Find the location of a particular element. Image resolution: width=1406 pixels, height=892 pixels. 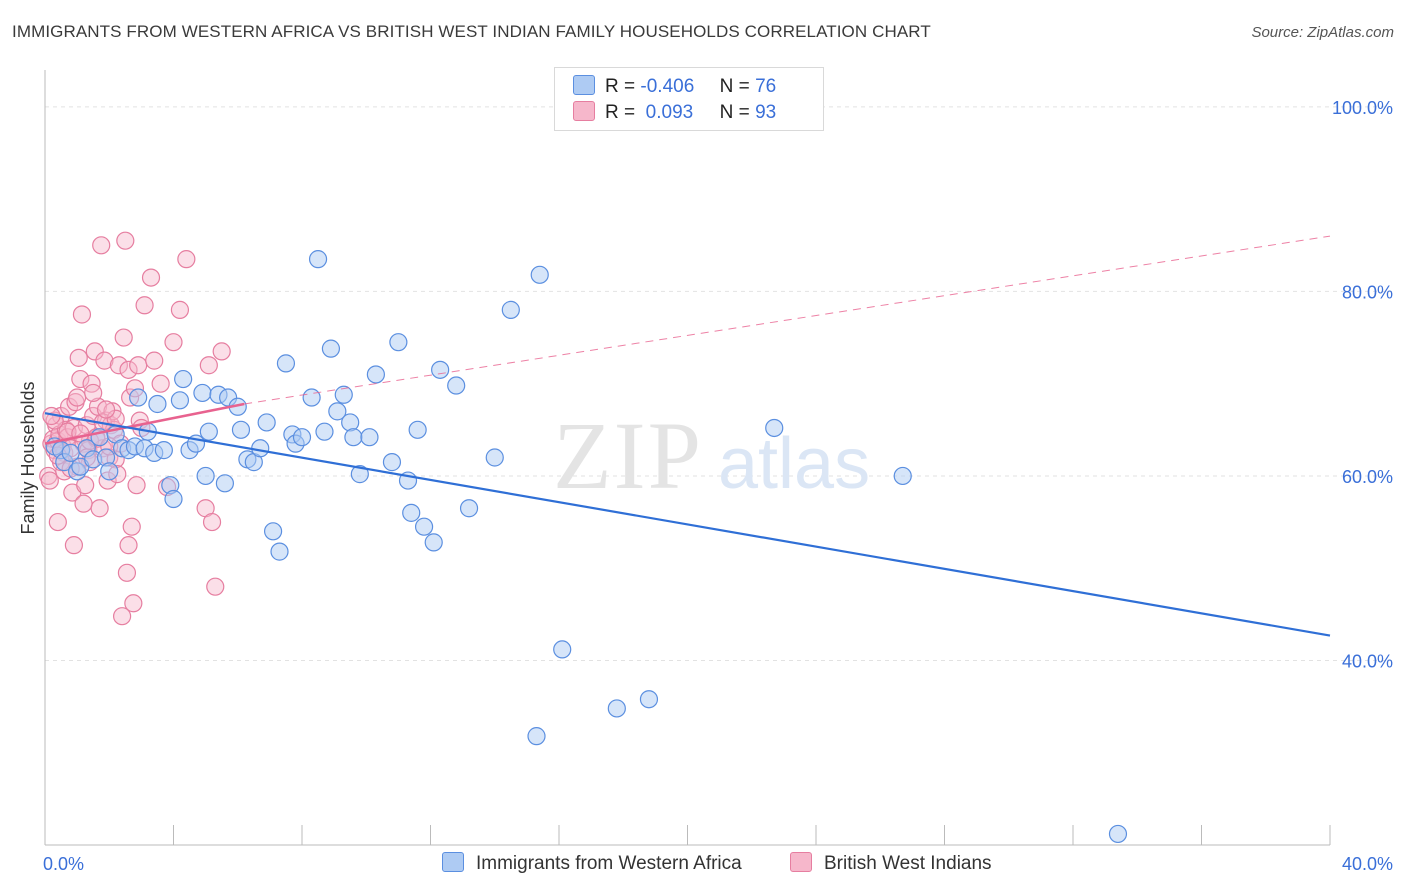

correlation-legend: R = -0.406 N = 76 R = 0.093 N = 93 is located at coordinates (689, 99).